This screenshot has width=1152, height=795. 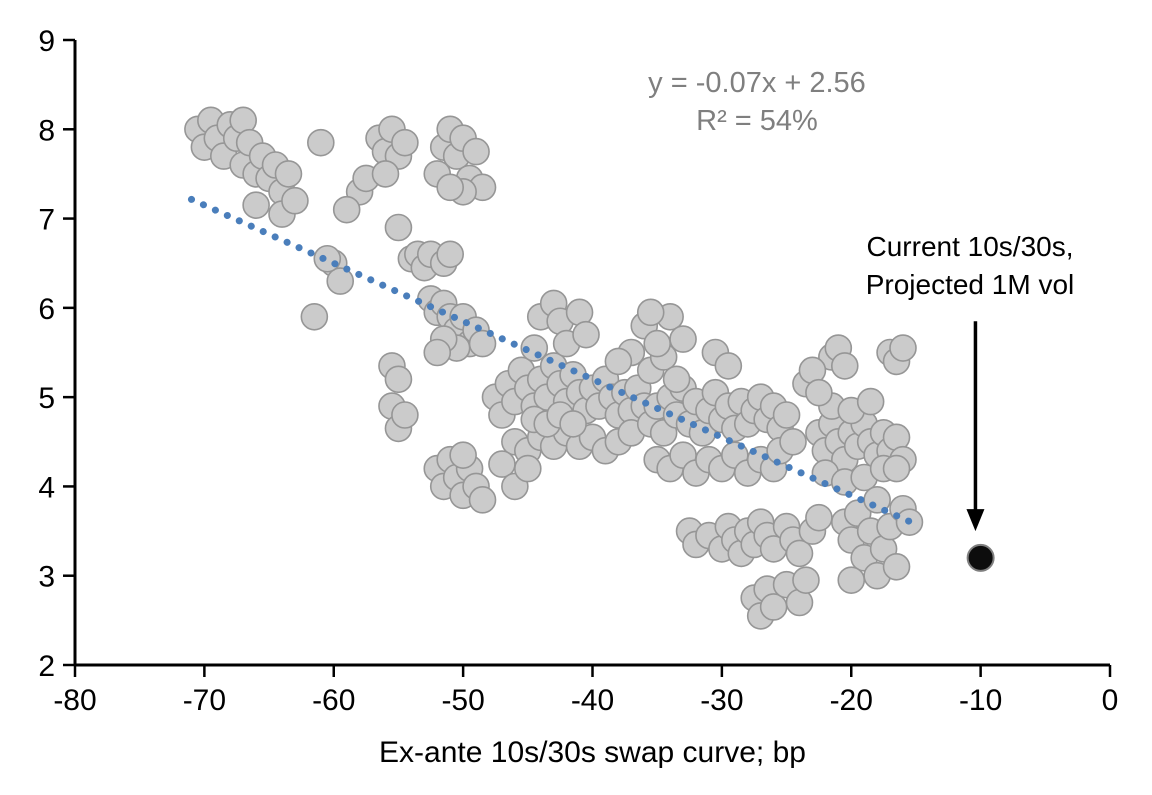 I want to click on x-axis-tick-label: -10, so click(x=980, y=700).